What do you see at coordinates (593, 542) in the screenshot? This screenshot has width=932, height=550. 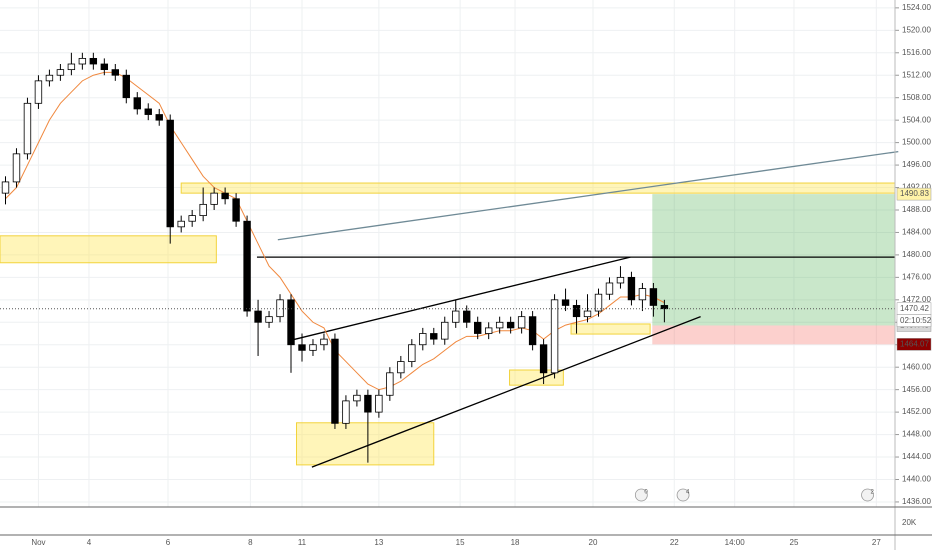 I see `x-tick-label: 20` at bounding box center [593, 542].